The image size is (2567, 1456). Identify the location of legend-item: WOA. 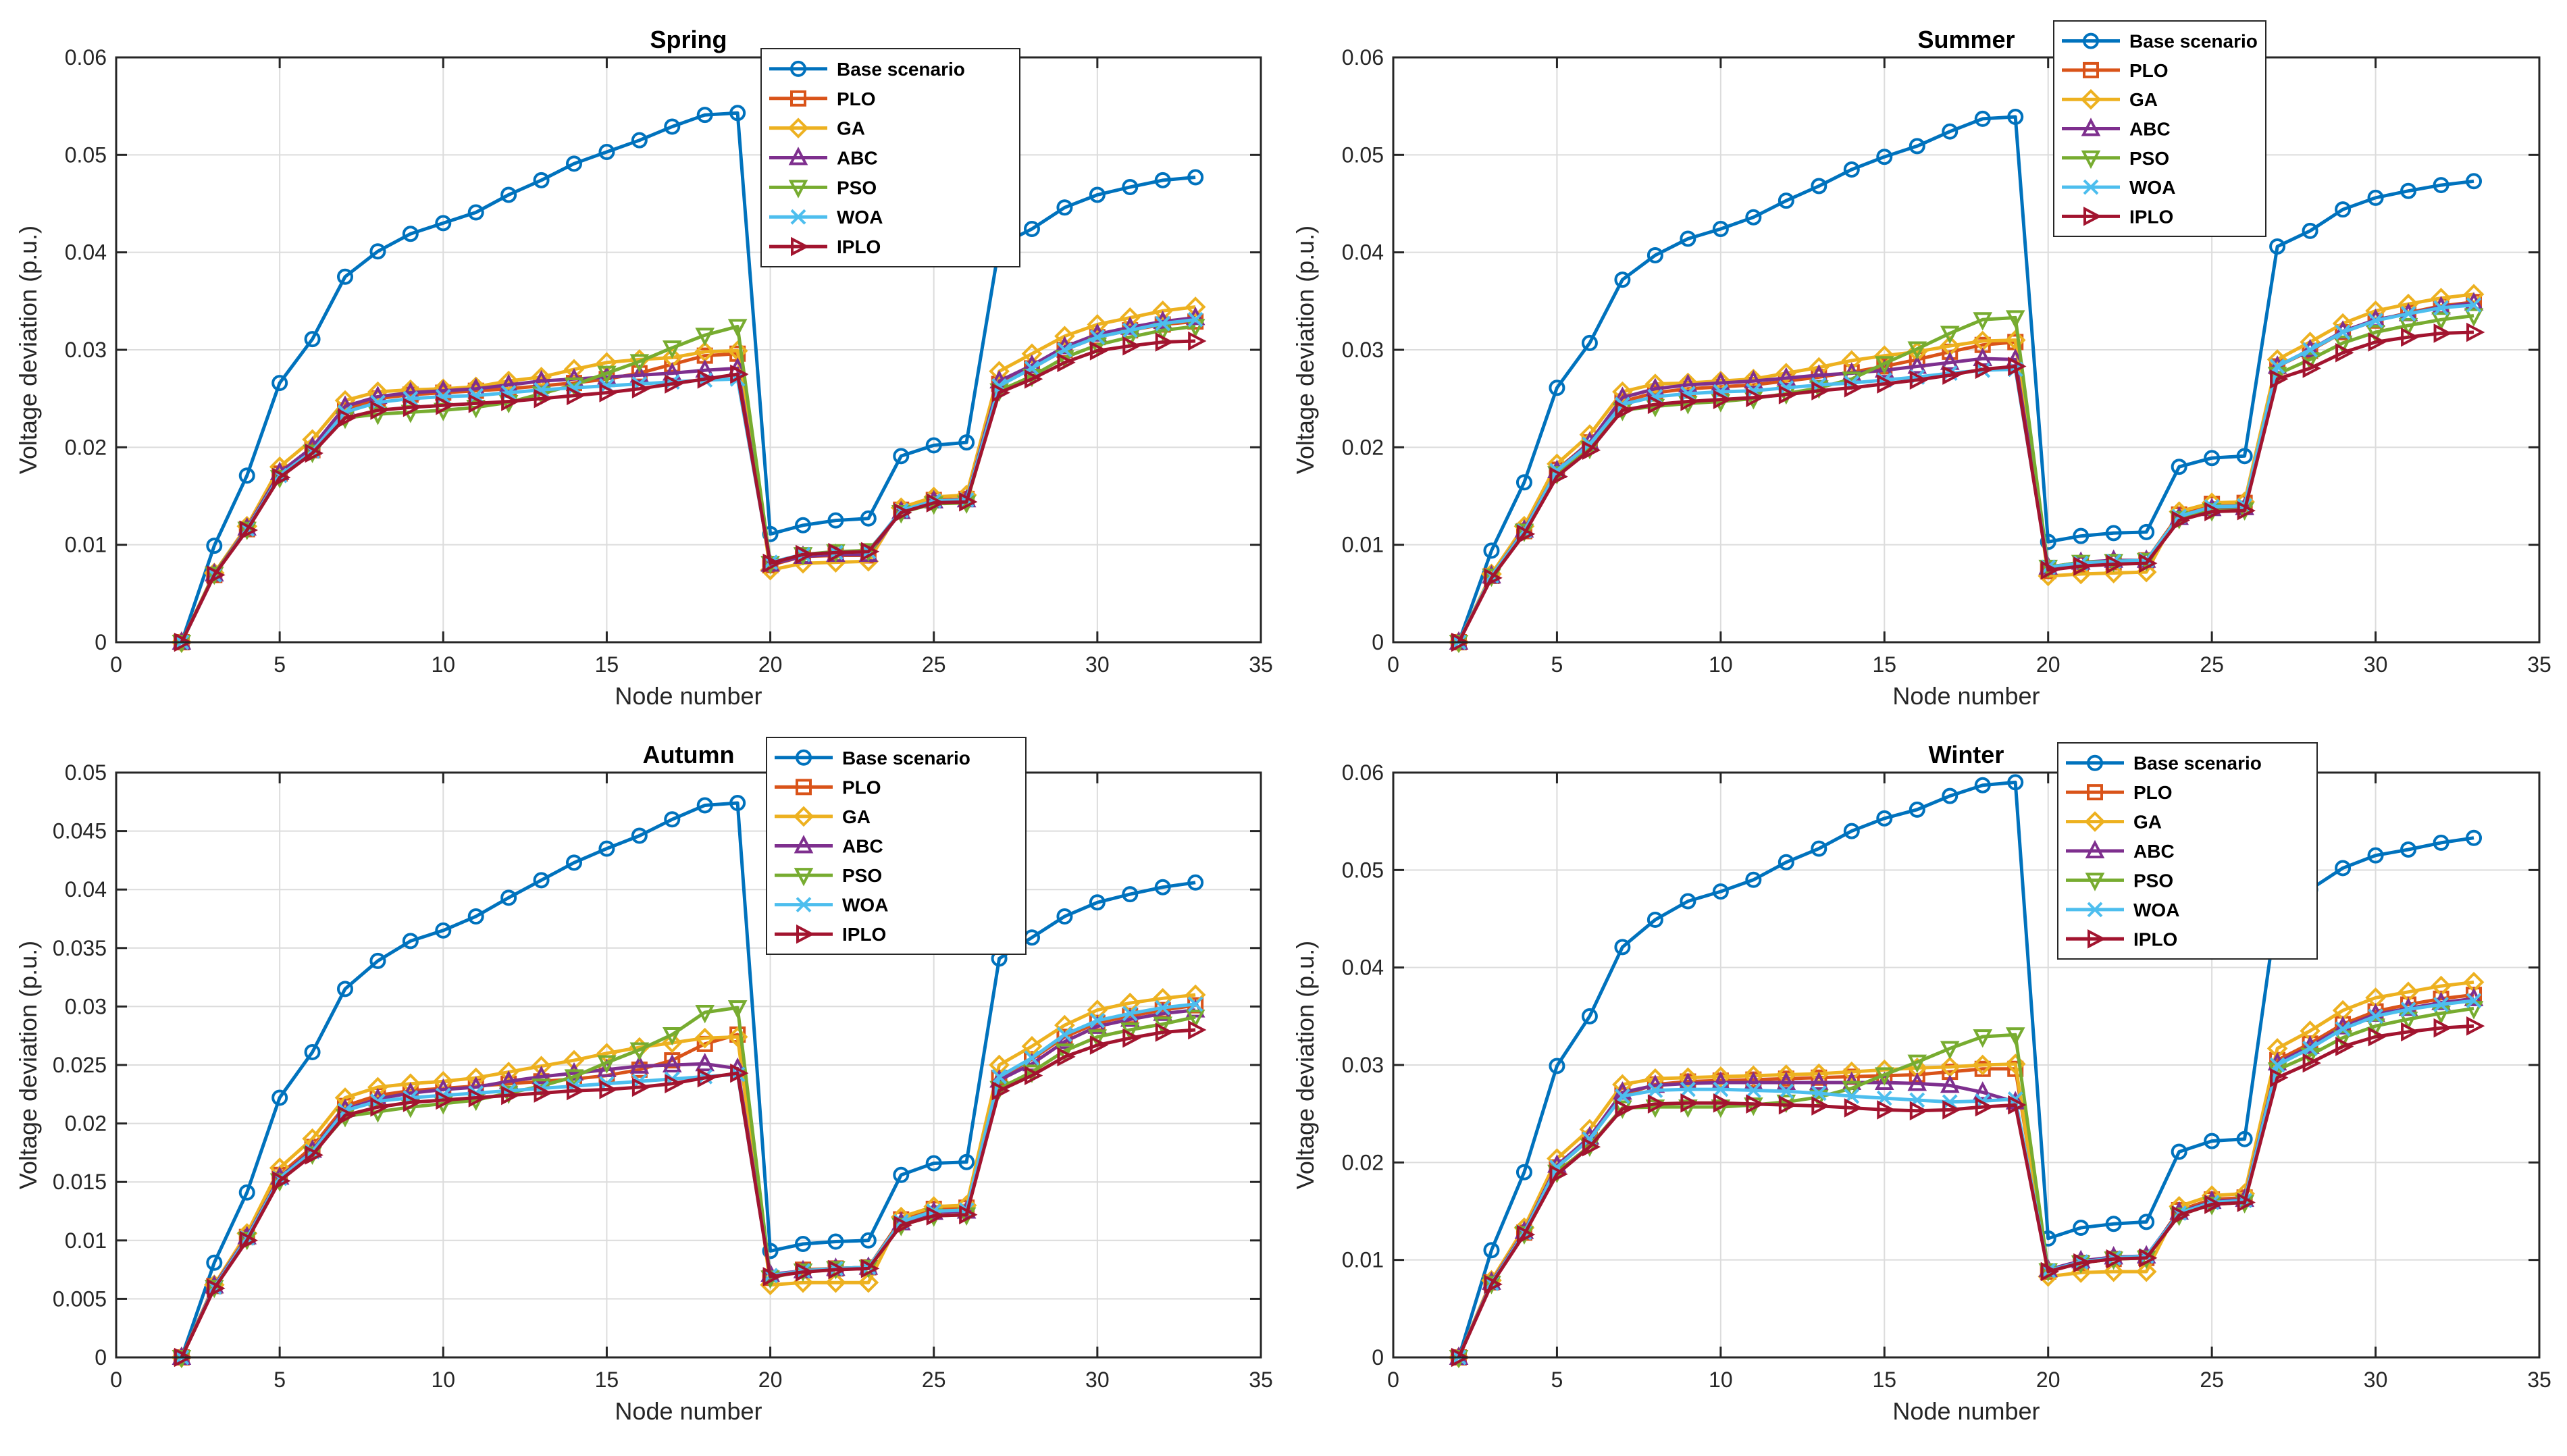
(2122, 910).